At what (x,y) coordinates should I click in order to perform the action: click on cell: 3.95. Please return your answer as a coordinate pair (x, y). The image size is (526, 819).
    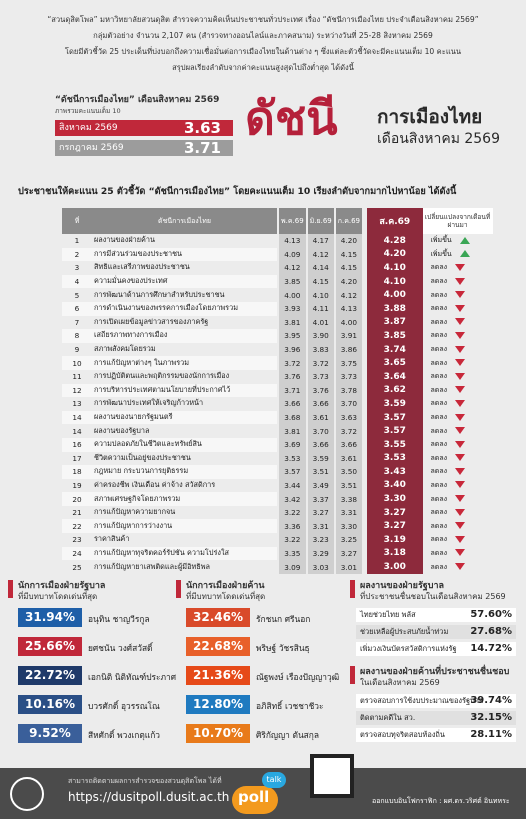
    Looking at the image, I should click on (292, 336).